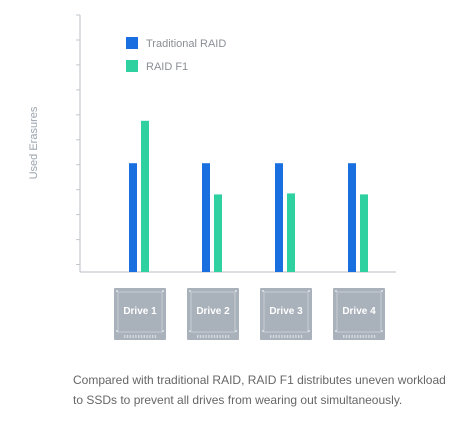 The width and height of the screenshot is (473, 431). I want to click on y-axis-label: Used Erasures, so click(34, 142).